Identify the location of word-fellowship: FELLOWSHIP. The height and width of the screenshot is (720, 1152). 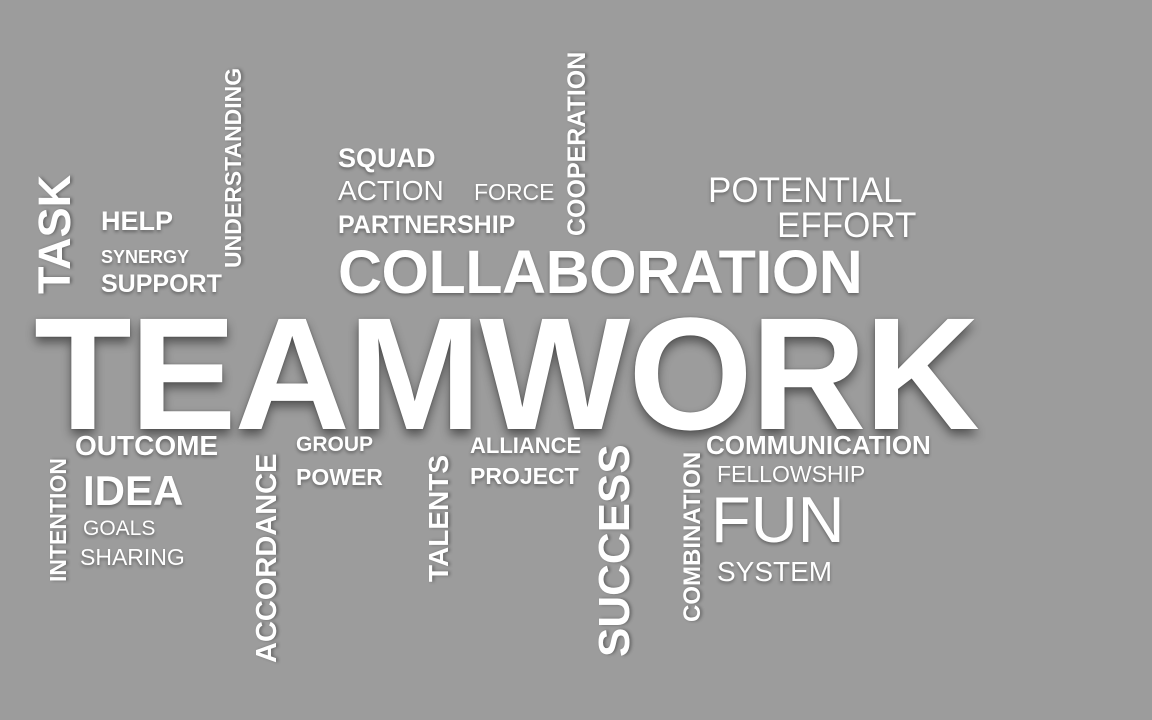
(791, 474).